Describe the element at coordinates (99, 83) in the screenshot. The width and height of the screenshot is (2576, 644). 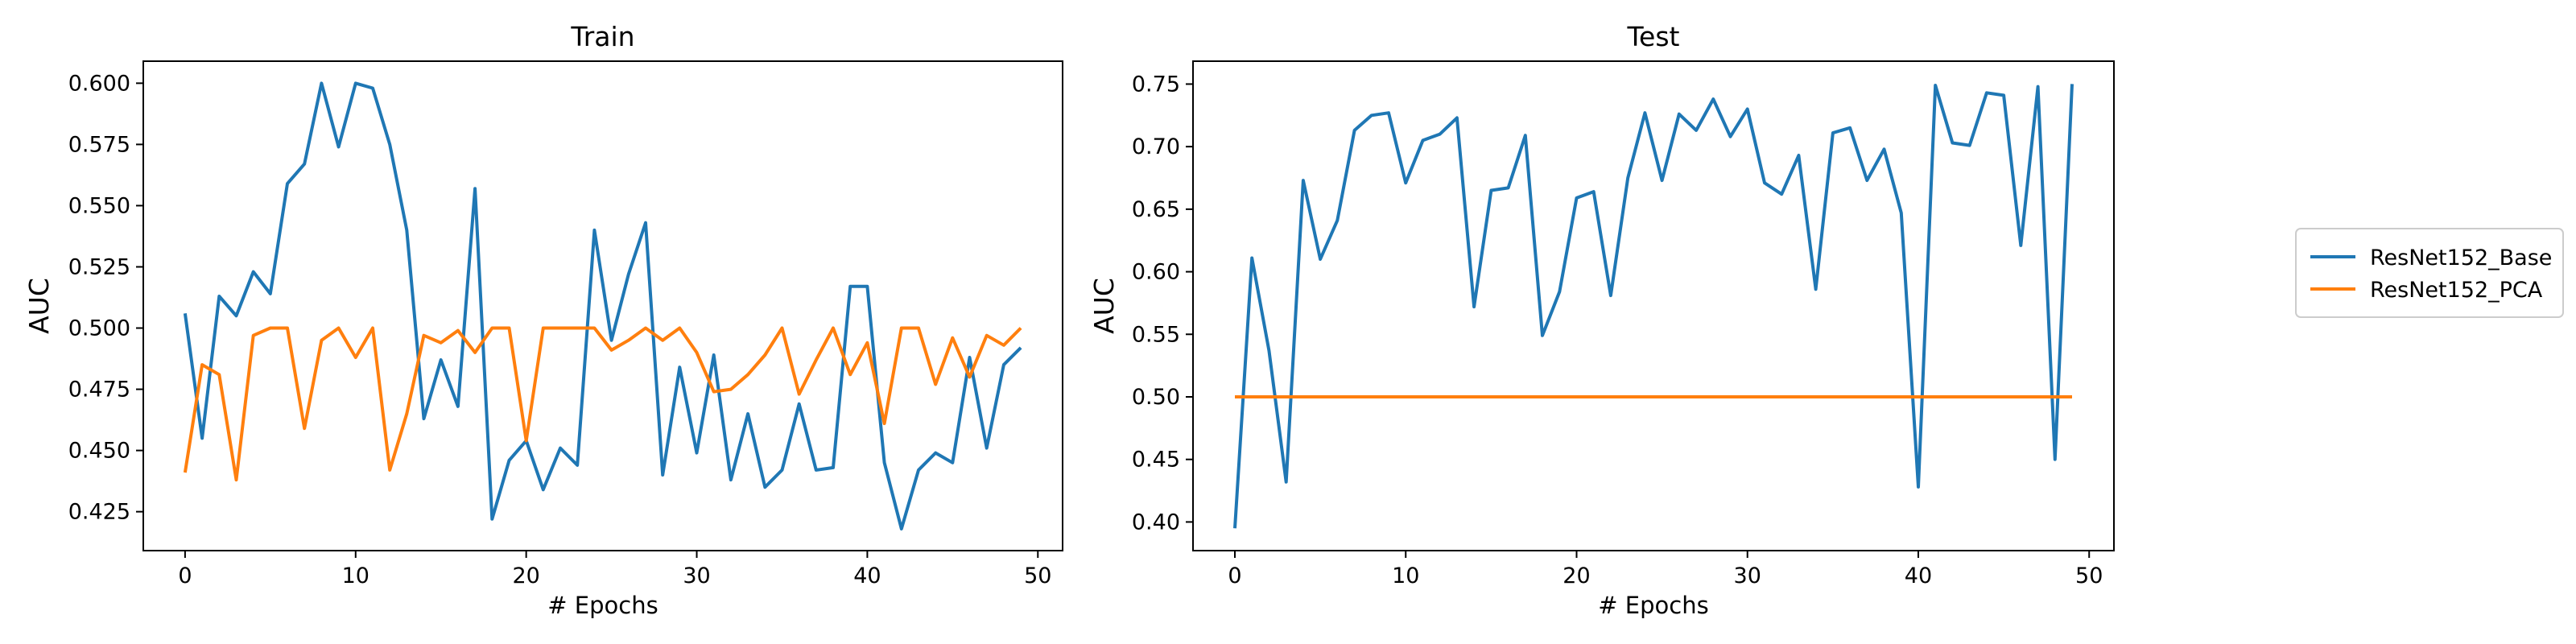
I see `train-y-tick-label: 0.600` at that location.